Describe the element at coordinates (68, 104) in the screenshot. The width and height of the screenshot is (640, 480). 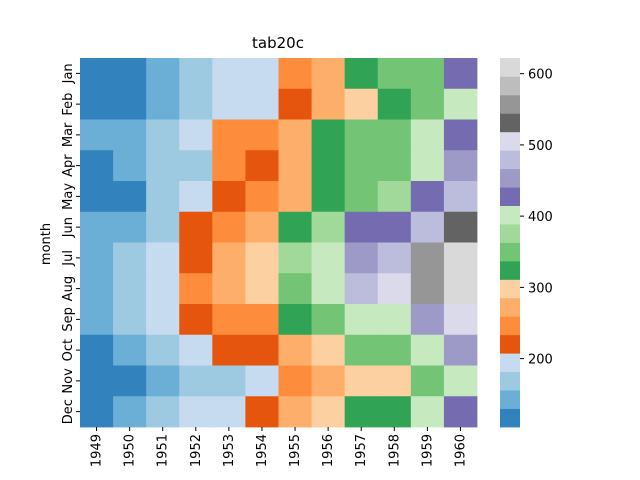
I see `y-tick-label: Feb` at that location.